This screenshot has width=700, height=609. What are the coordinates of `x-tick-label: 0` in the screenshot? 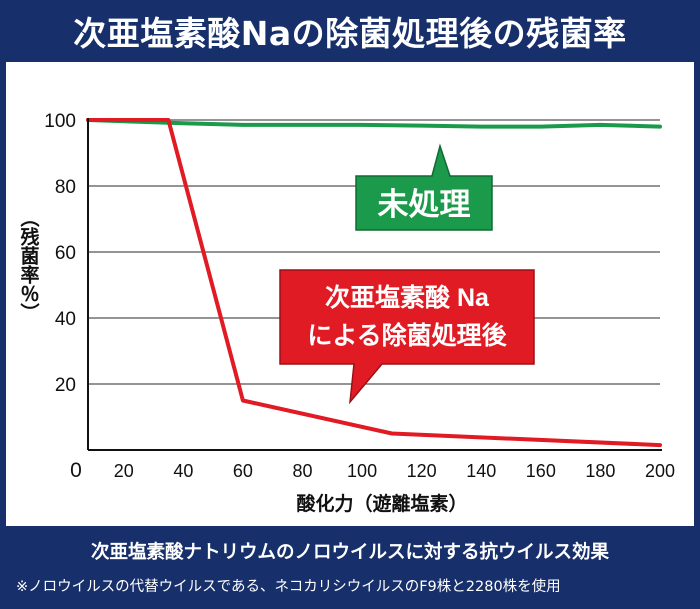 It's located at (76, 470).